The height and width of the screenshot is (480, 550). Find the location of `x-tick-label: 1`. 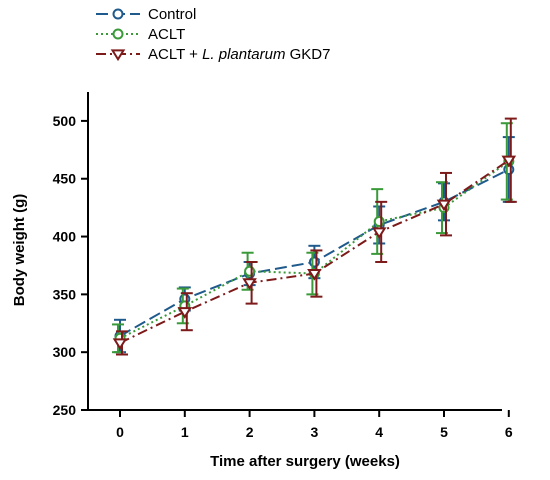

x-tick-label: 1 is located at coordinates (185, 432).